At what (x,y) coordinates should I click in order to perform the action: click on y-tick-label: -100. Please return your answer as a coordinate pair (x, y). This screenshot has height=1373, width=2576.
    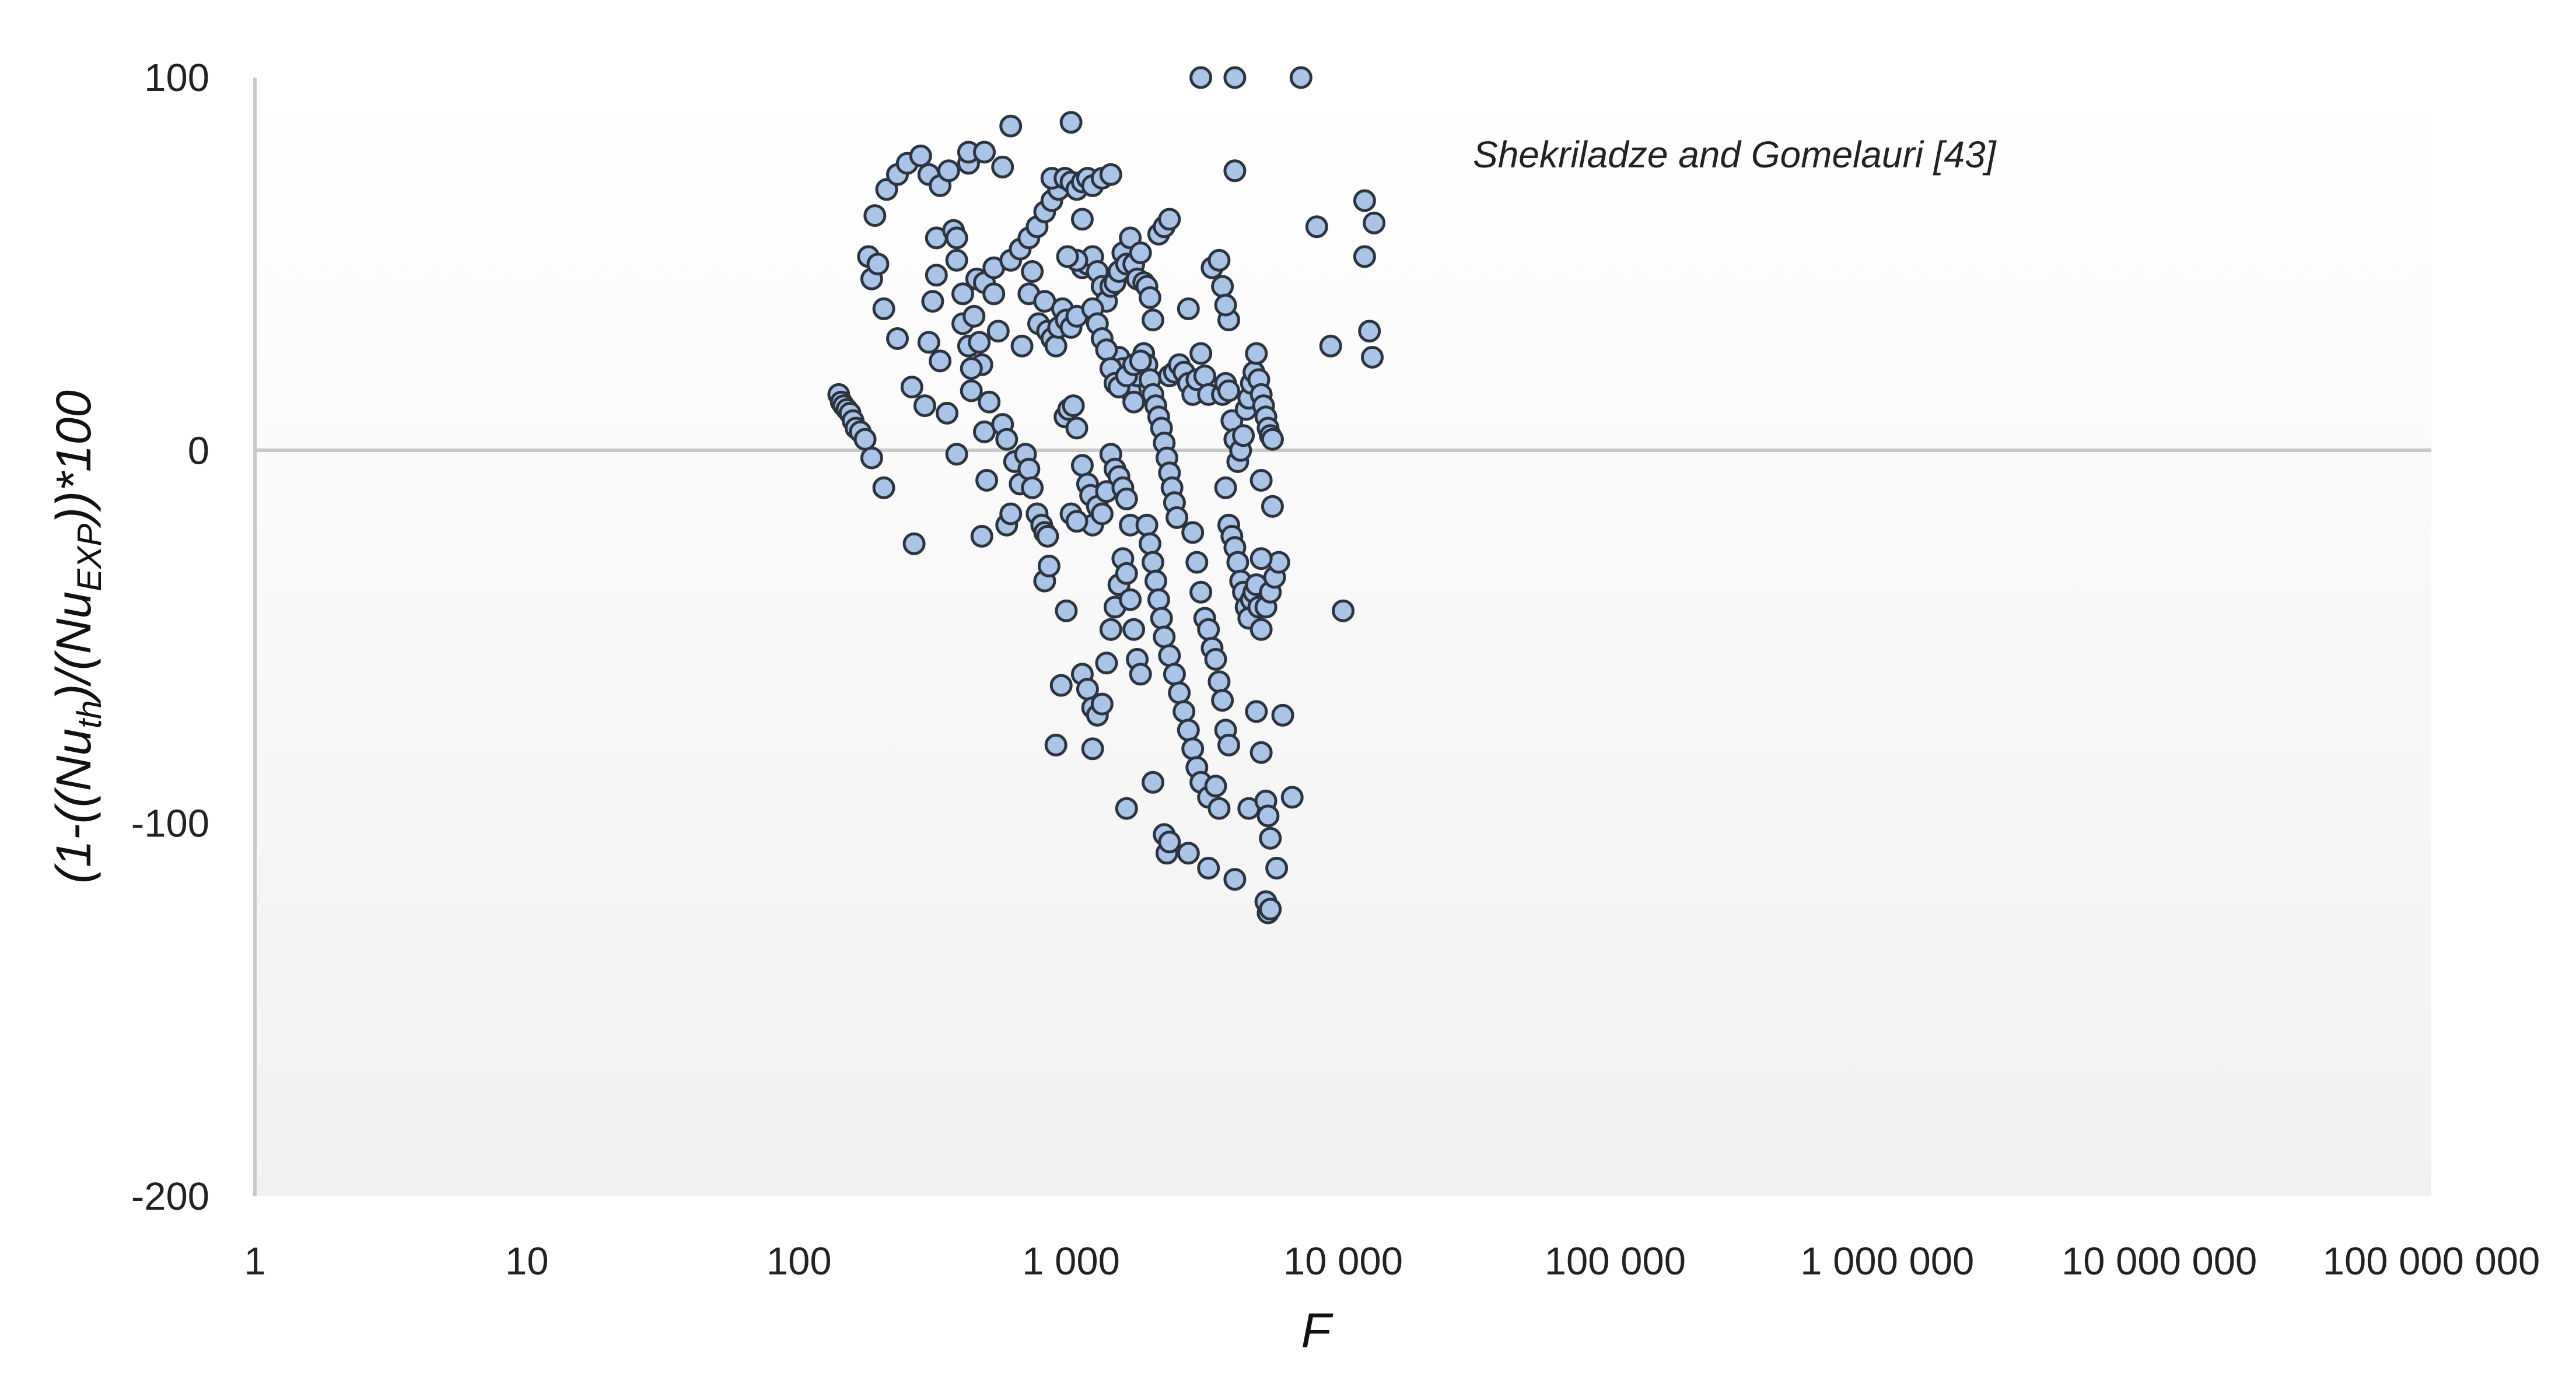
    Looking at the image, I should click on (170, 824).